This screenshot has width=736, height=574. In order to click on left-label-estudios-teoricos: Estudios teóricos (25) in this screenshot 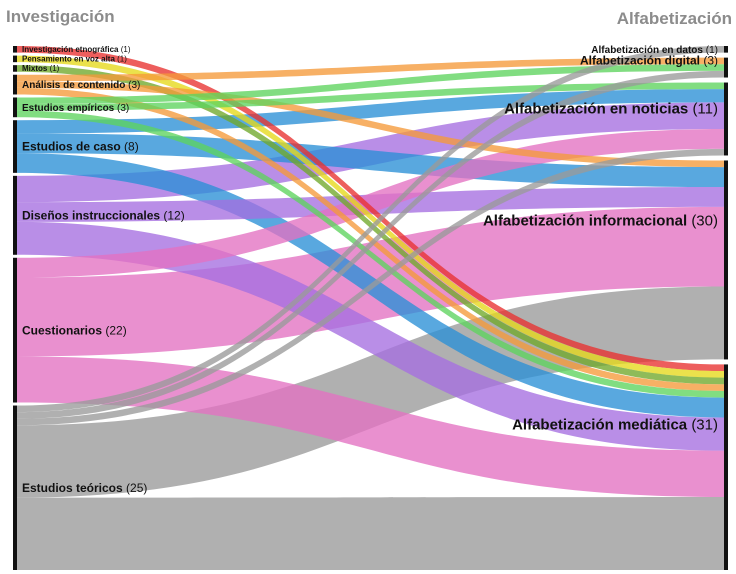, I will do `click(84, 488)`.